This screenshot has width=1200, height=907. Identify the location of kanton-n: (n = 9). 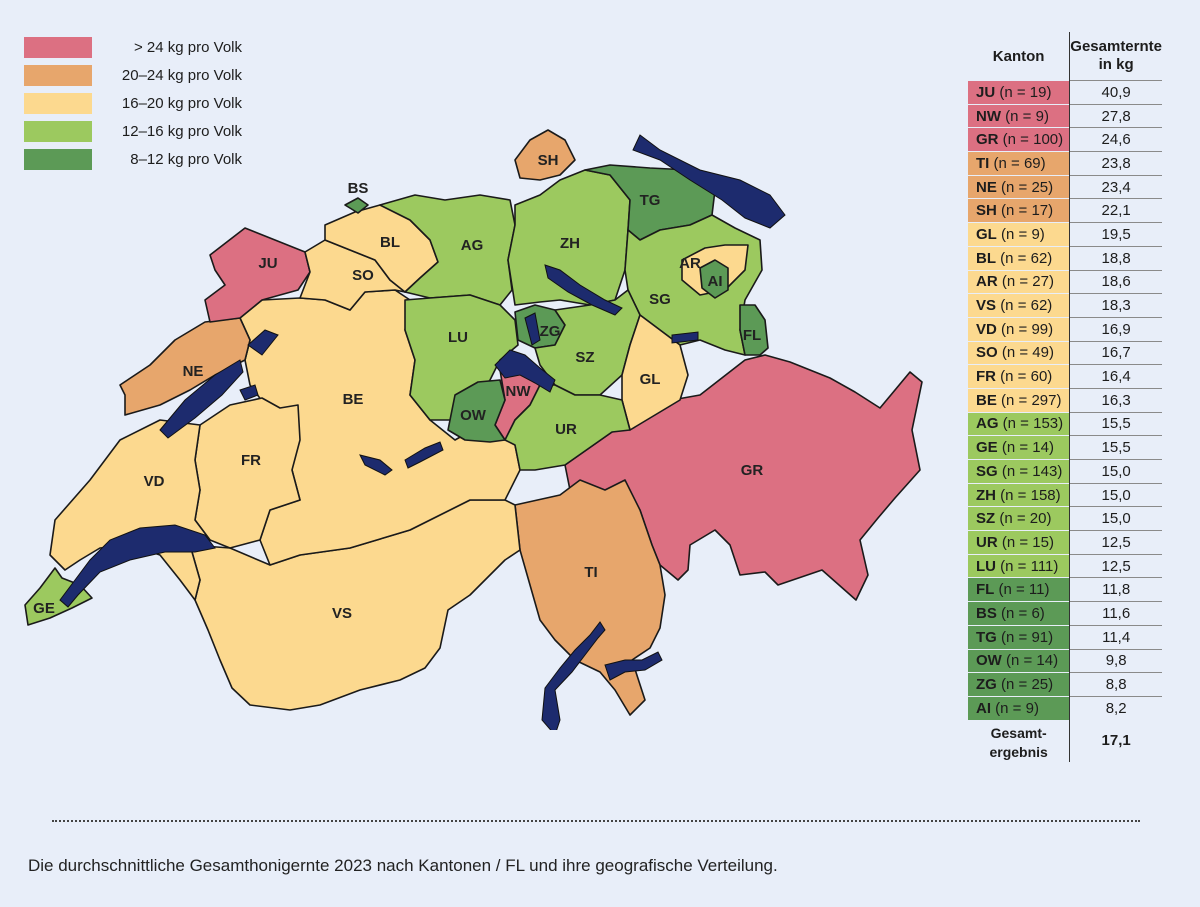
(1017, 708).